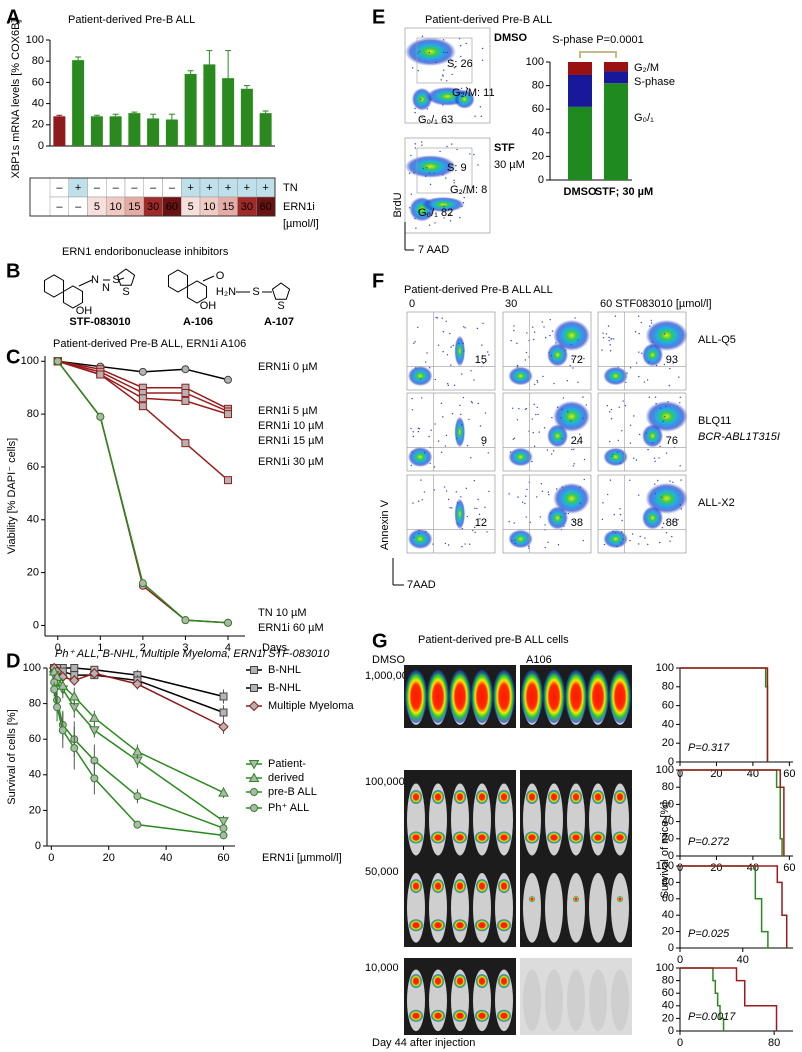  I want to click on group-label: A106, so click(539, 660).